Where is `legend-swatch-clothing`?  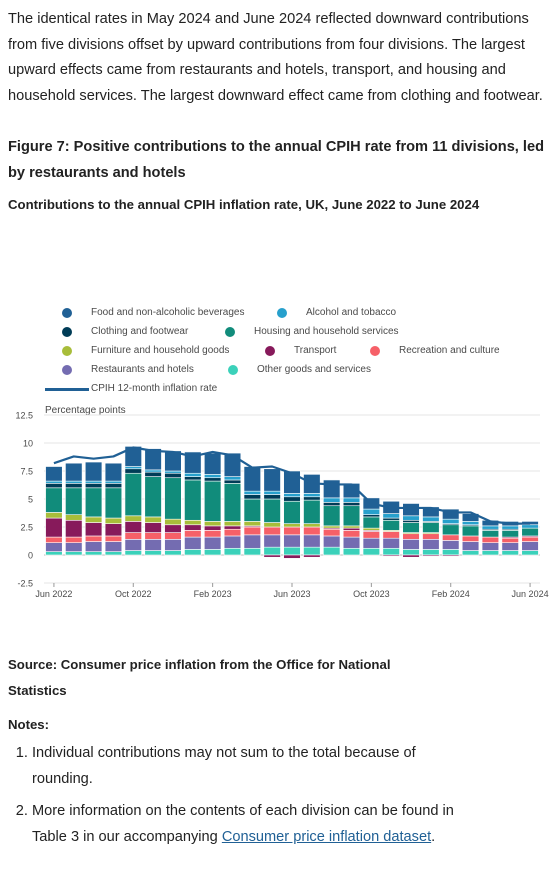 legend-swatch-clothing is located at coordinates (67, 332).